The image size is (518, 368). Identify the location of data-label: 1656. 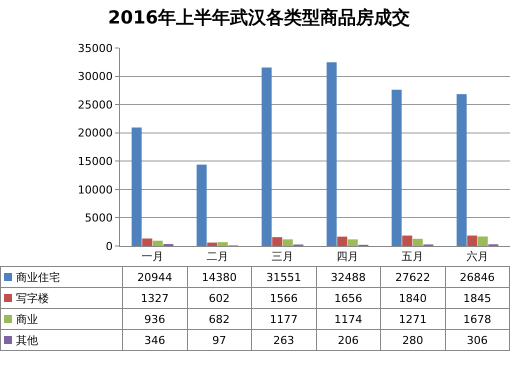
(348, 298).